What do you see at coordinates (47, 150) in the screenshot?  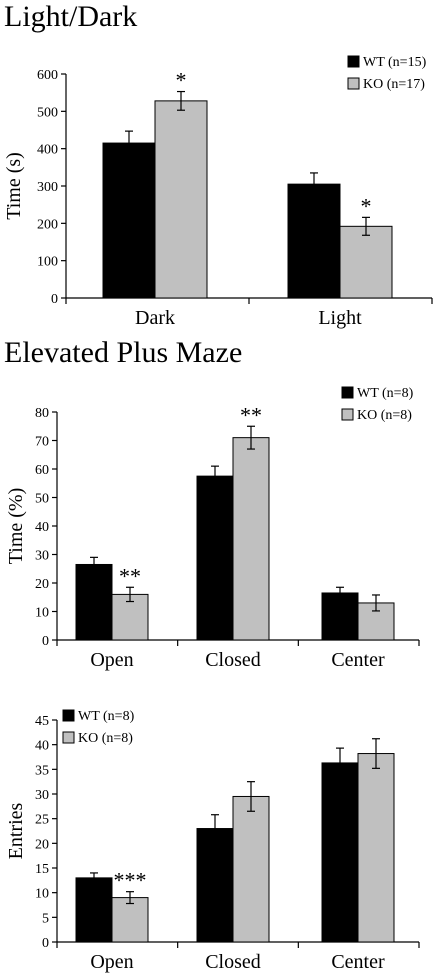 I see `y-tick-label: 400` at bounding box center [47, 150].